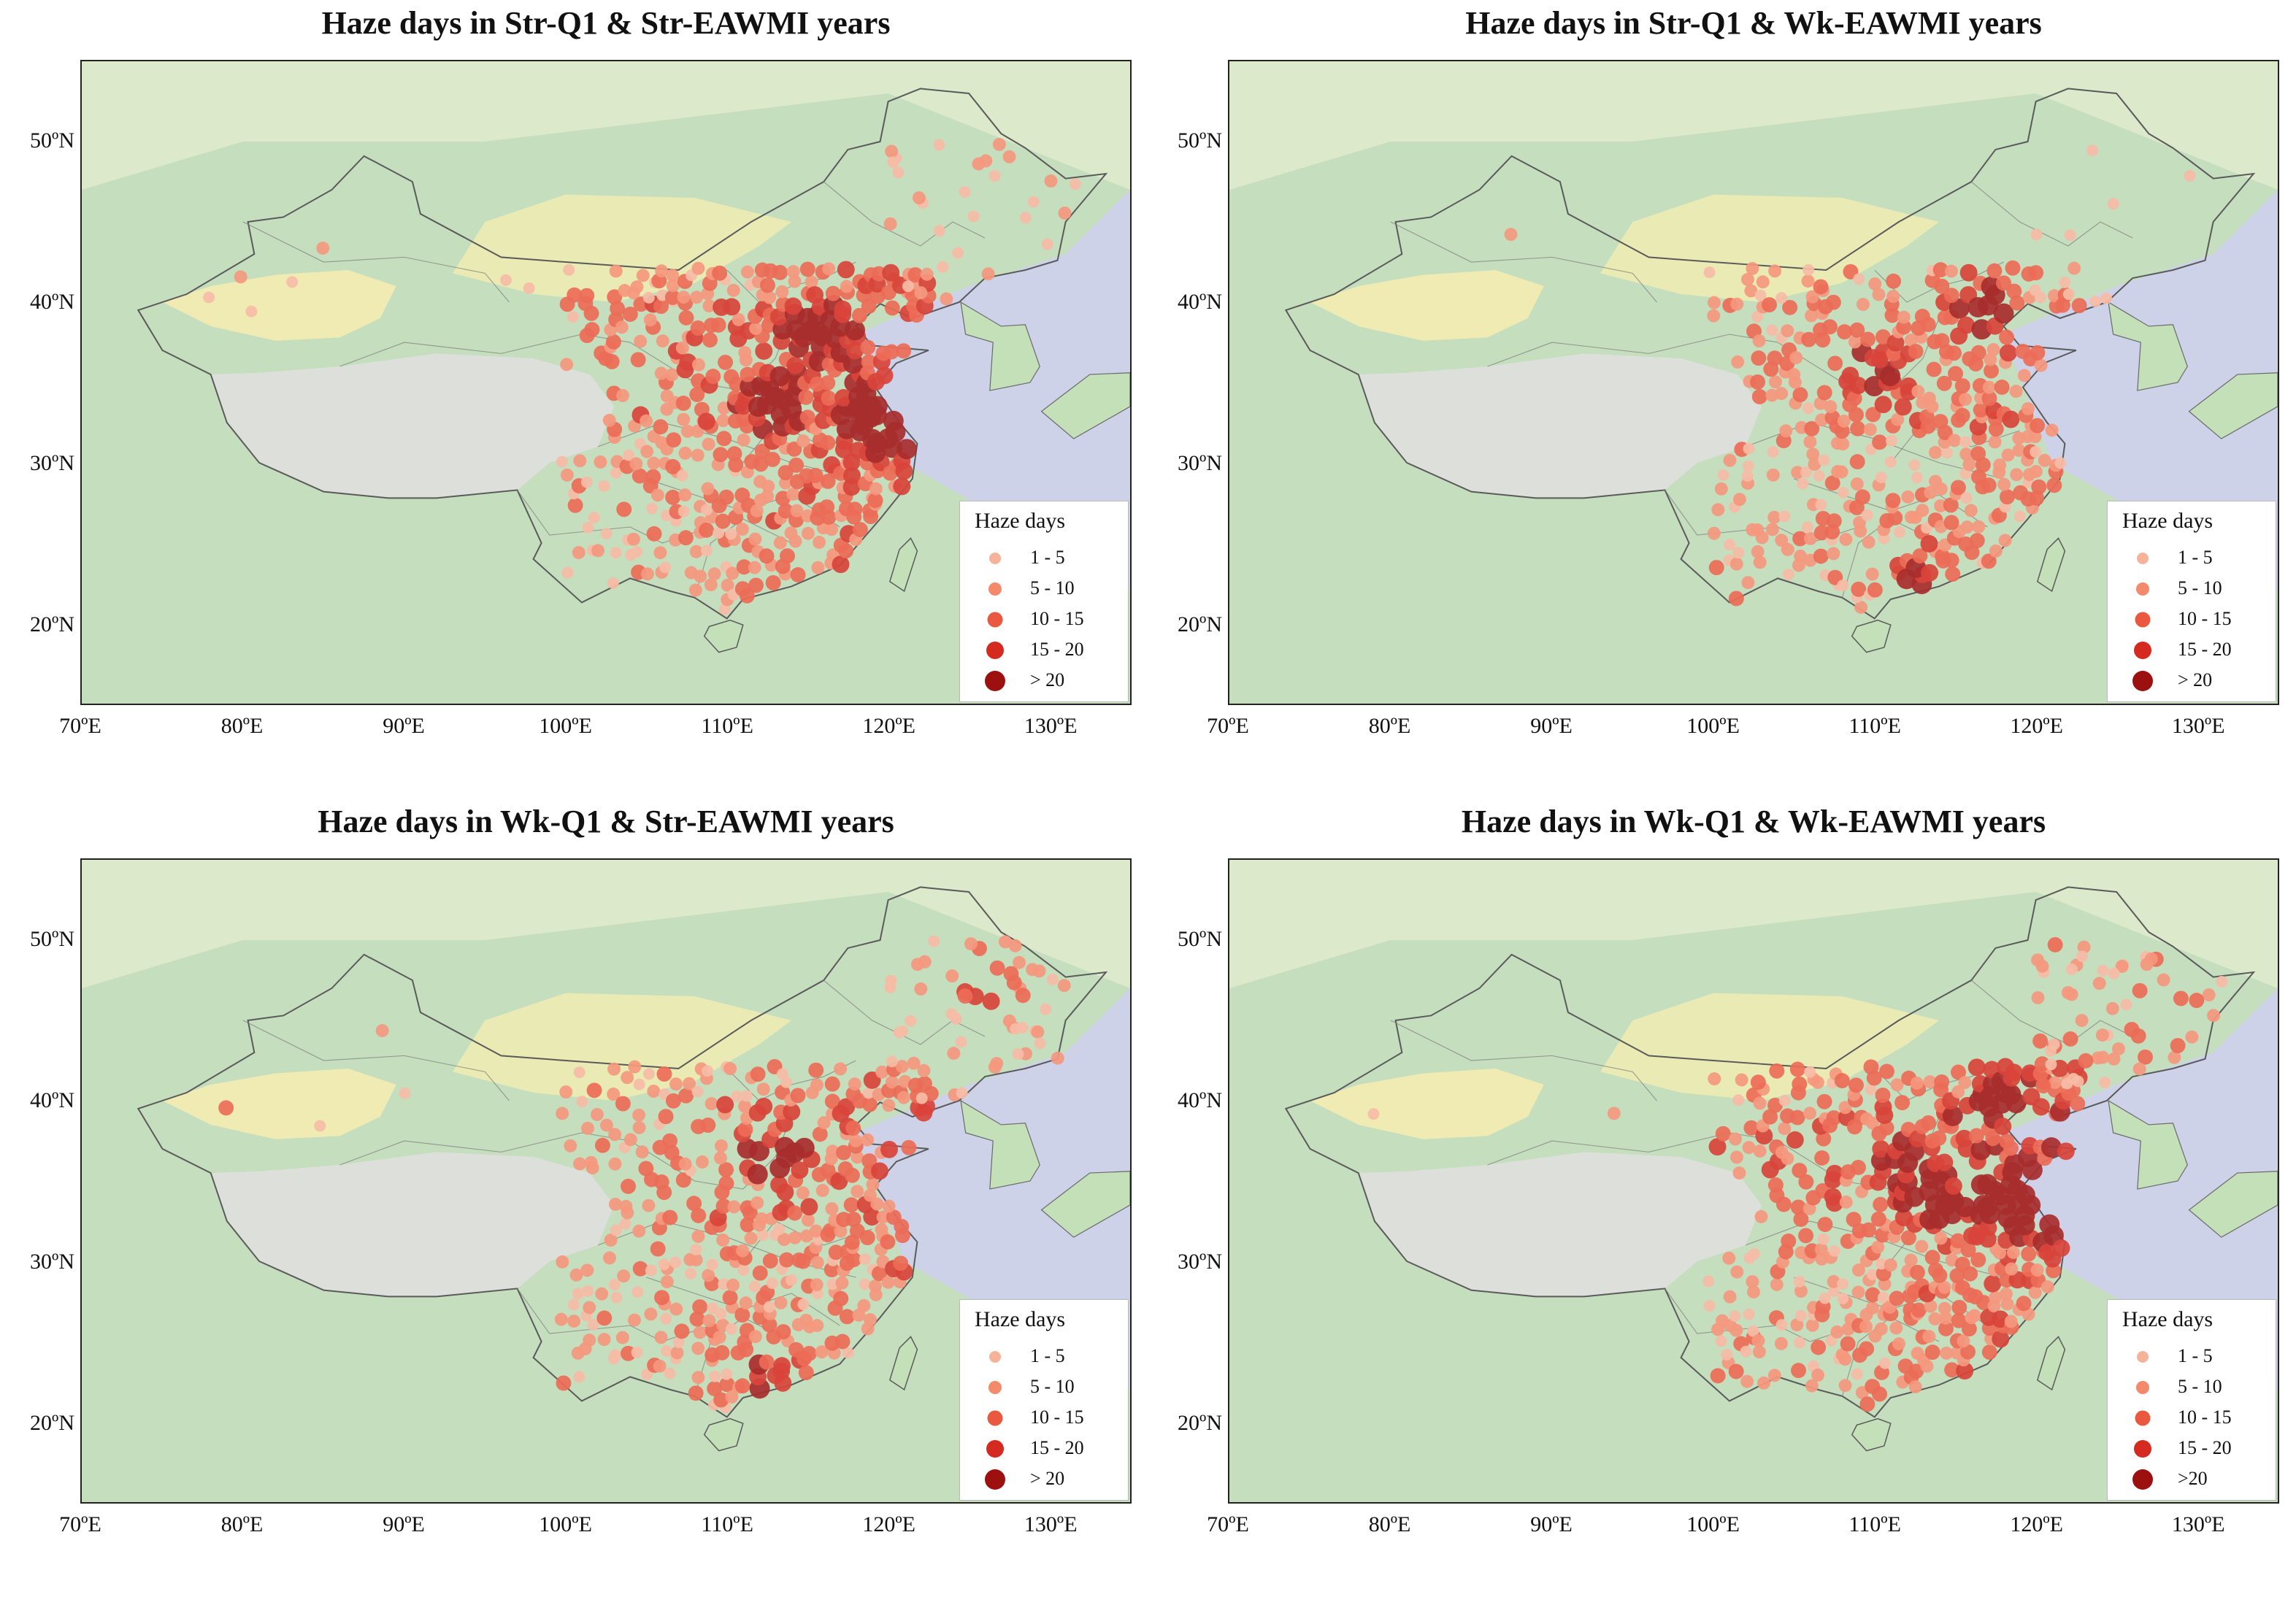 Image resolution: width=2296 pixels, height=1597 pixels. I want to click on korea-peninsula, so click(1000, 346).